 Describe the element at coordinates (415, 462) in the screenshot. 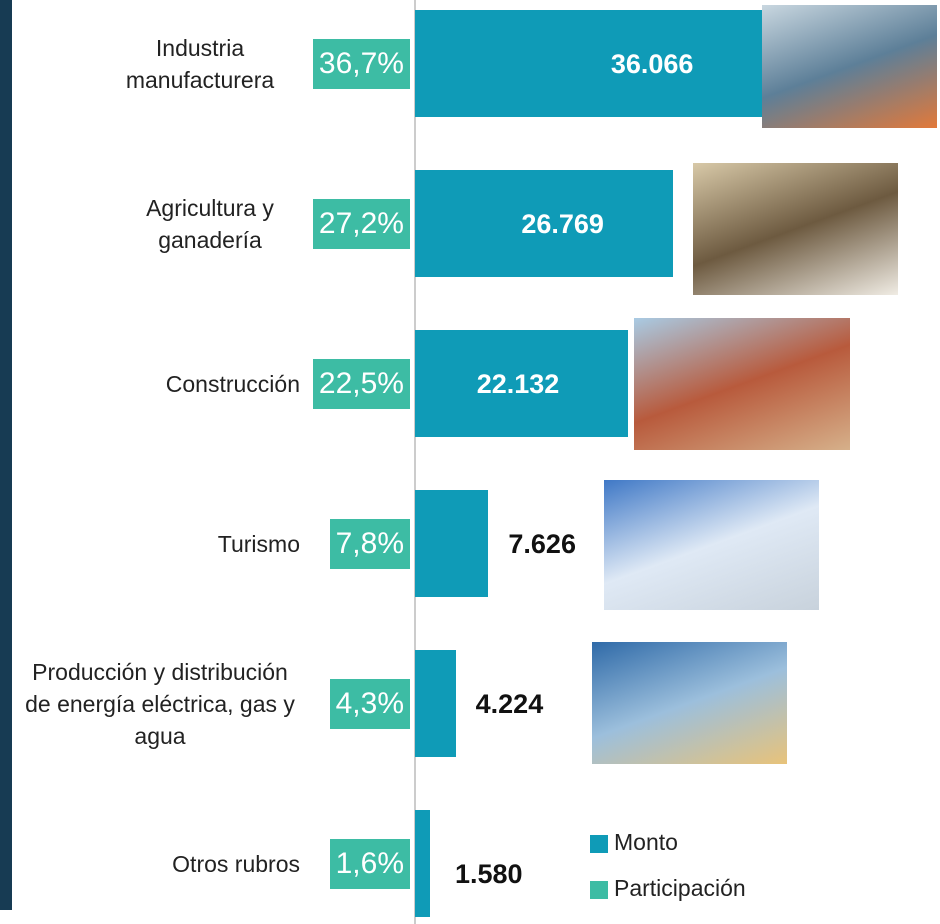

I see `axis-line` at that location.